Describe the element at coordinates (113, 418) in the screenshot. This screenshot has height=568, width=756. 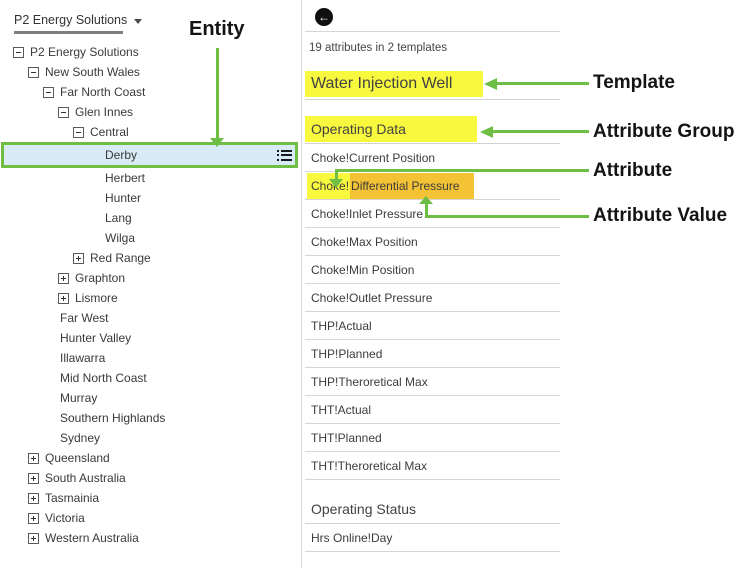
I see `tree-item-label: Southern Highlands` at that location.